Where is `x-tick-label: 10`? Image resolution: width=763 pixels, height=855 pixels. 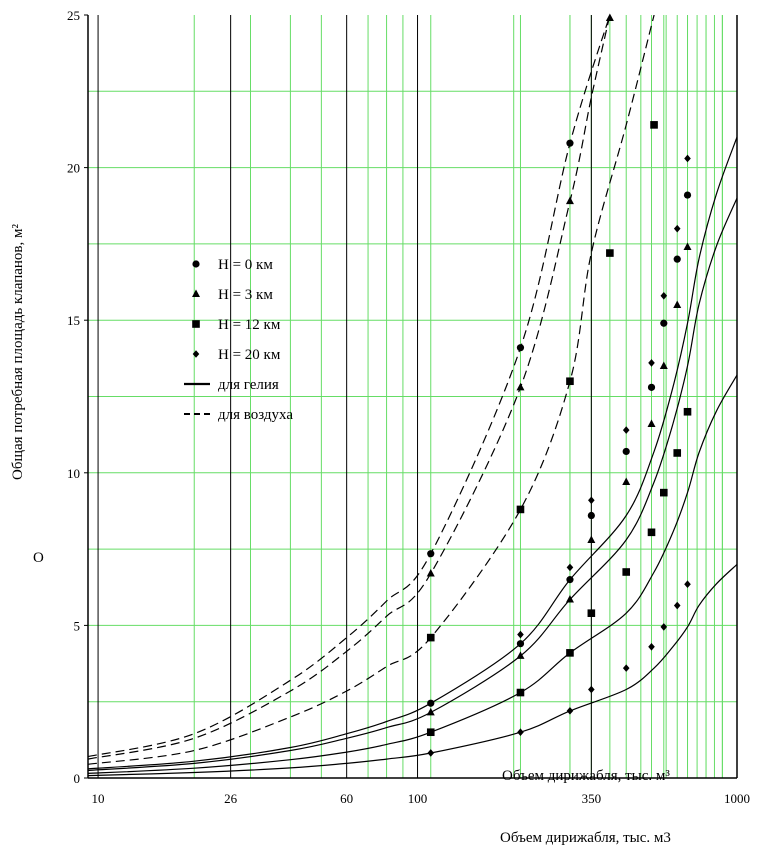
x-tick-label: 10 is located at coordinates (98, 798).